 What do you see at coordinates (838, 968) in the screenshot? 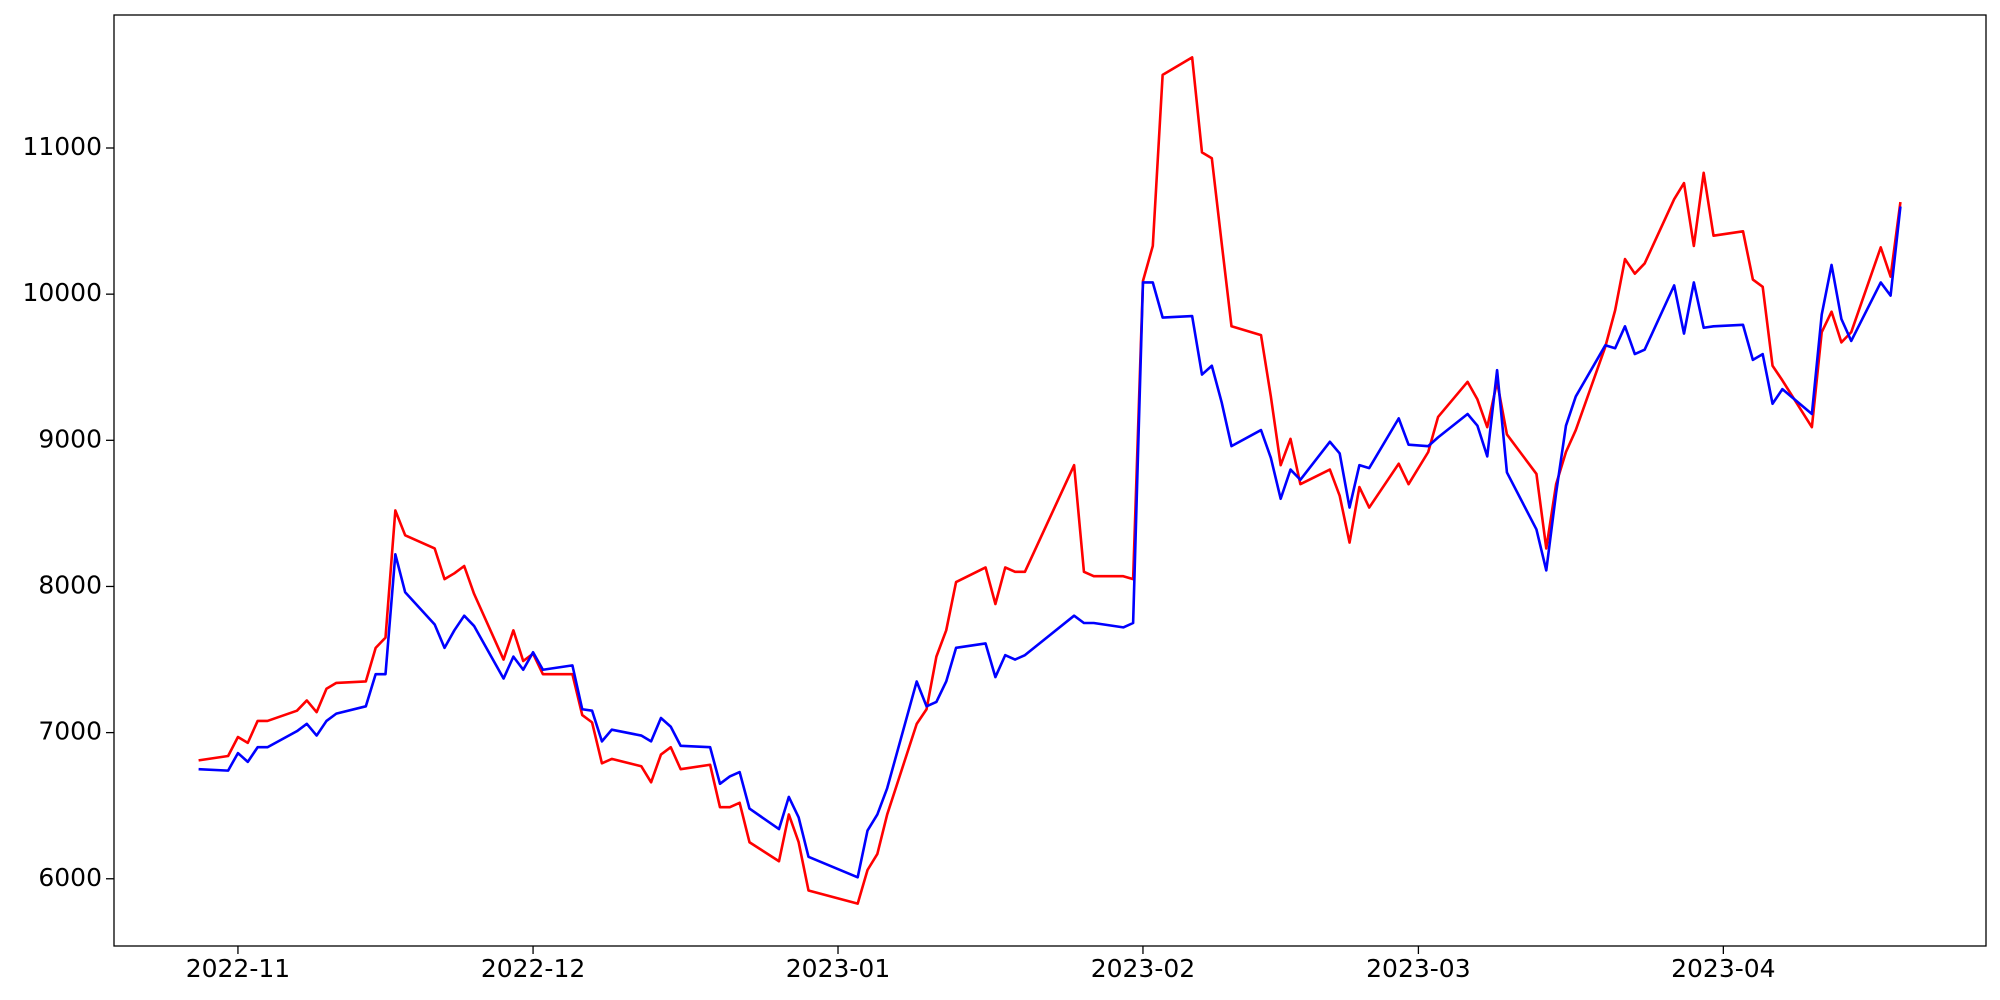
I see `x-tick-label: 2023-01` at bounding box center [838, 968].